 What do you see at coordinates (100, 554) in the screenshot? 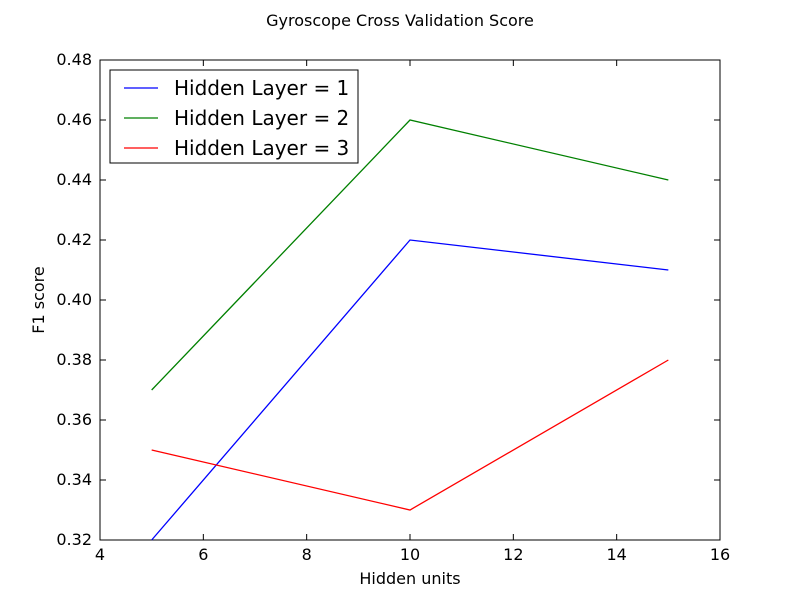
I see `x-tick-label: 4` at bounding box center [100, 554].